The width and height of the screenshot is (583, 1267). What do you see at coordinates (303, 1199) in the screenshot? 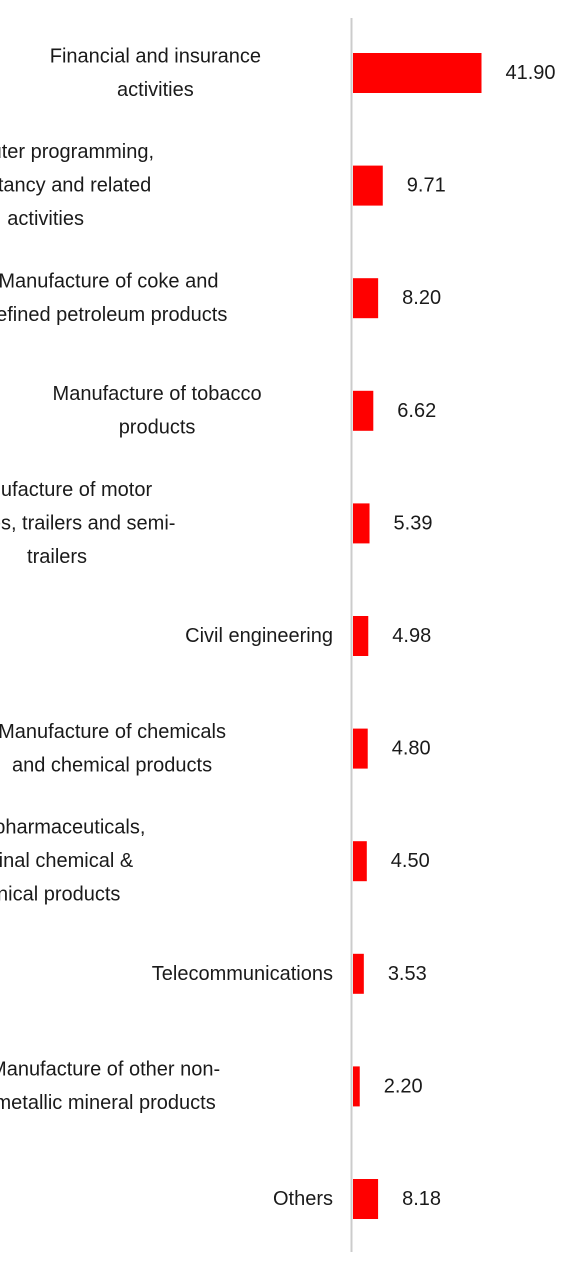
I see `category-label-10: Others` at bounding box center [303, 1199].